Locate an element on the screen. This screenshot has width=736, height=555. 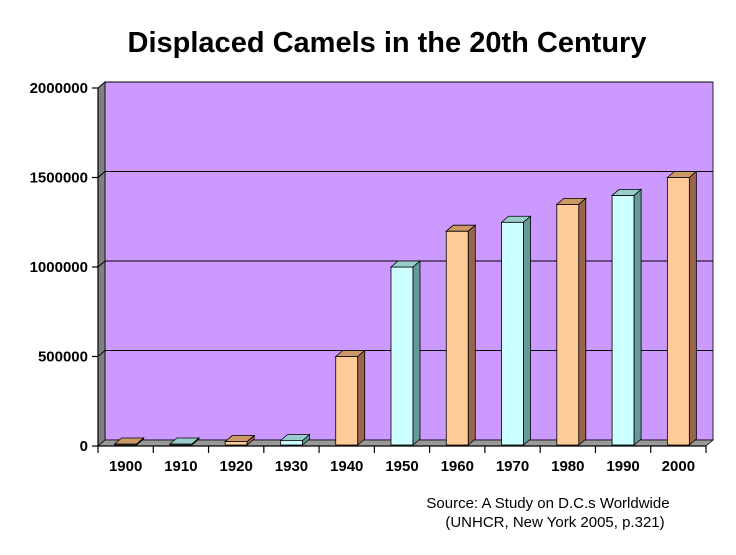
x-tick-label: 1950 is located at coordinates (401, 466).